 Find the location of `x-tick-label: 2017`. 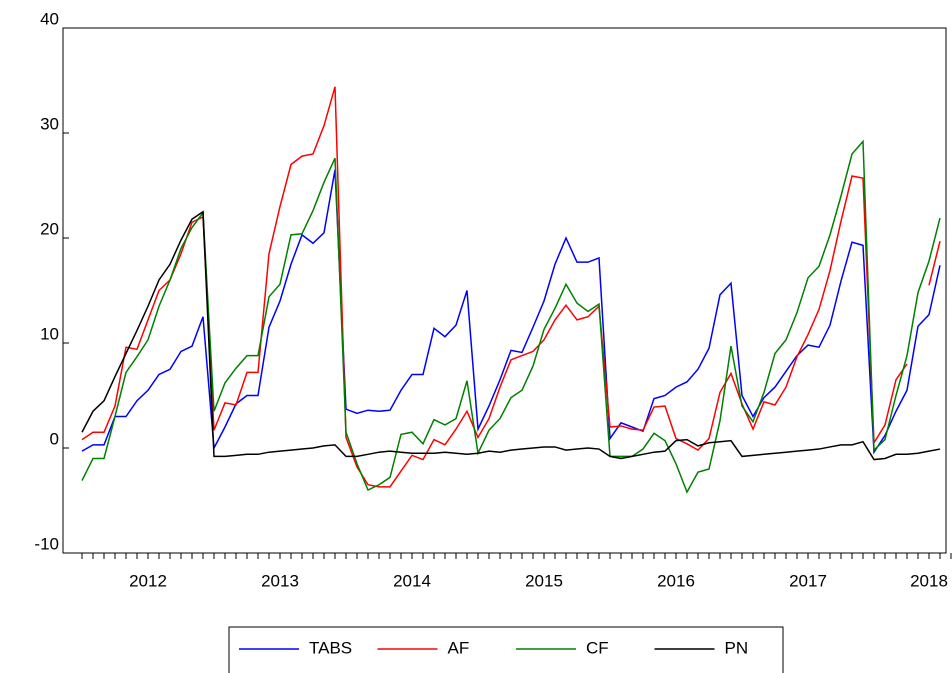

x-tick-label: 2017 is located at coordinates (808, 580).